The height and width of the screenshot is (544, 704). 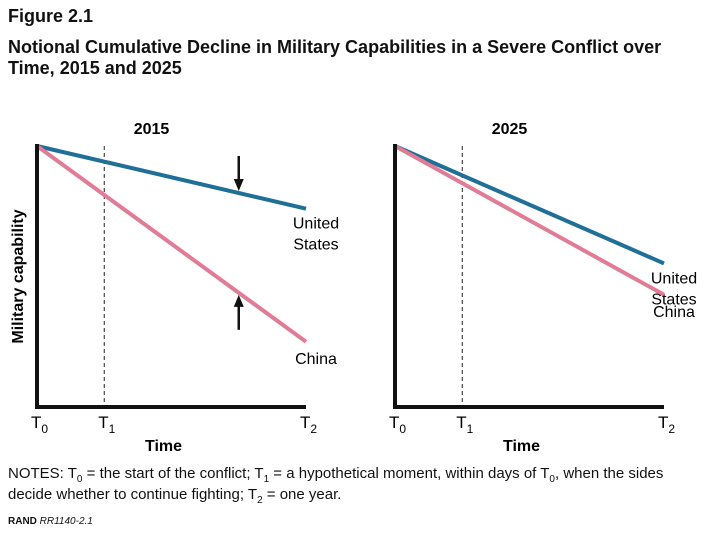 What do you see at coordinates (238, 300) in the screenshot?
I see `arrow-up-icon` at bounding box center [238, 300].